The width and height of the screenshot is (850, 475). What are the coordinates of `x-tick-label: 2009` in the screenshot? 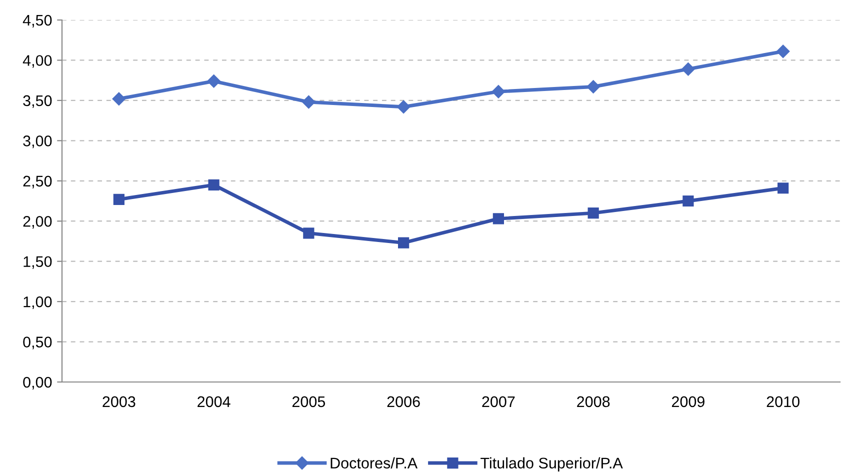 It's located at (688, 402).